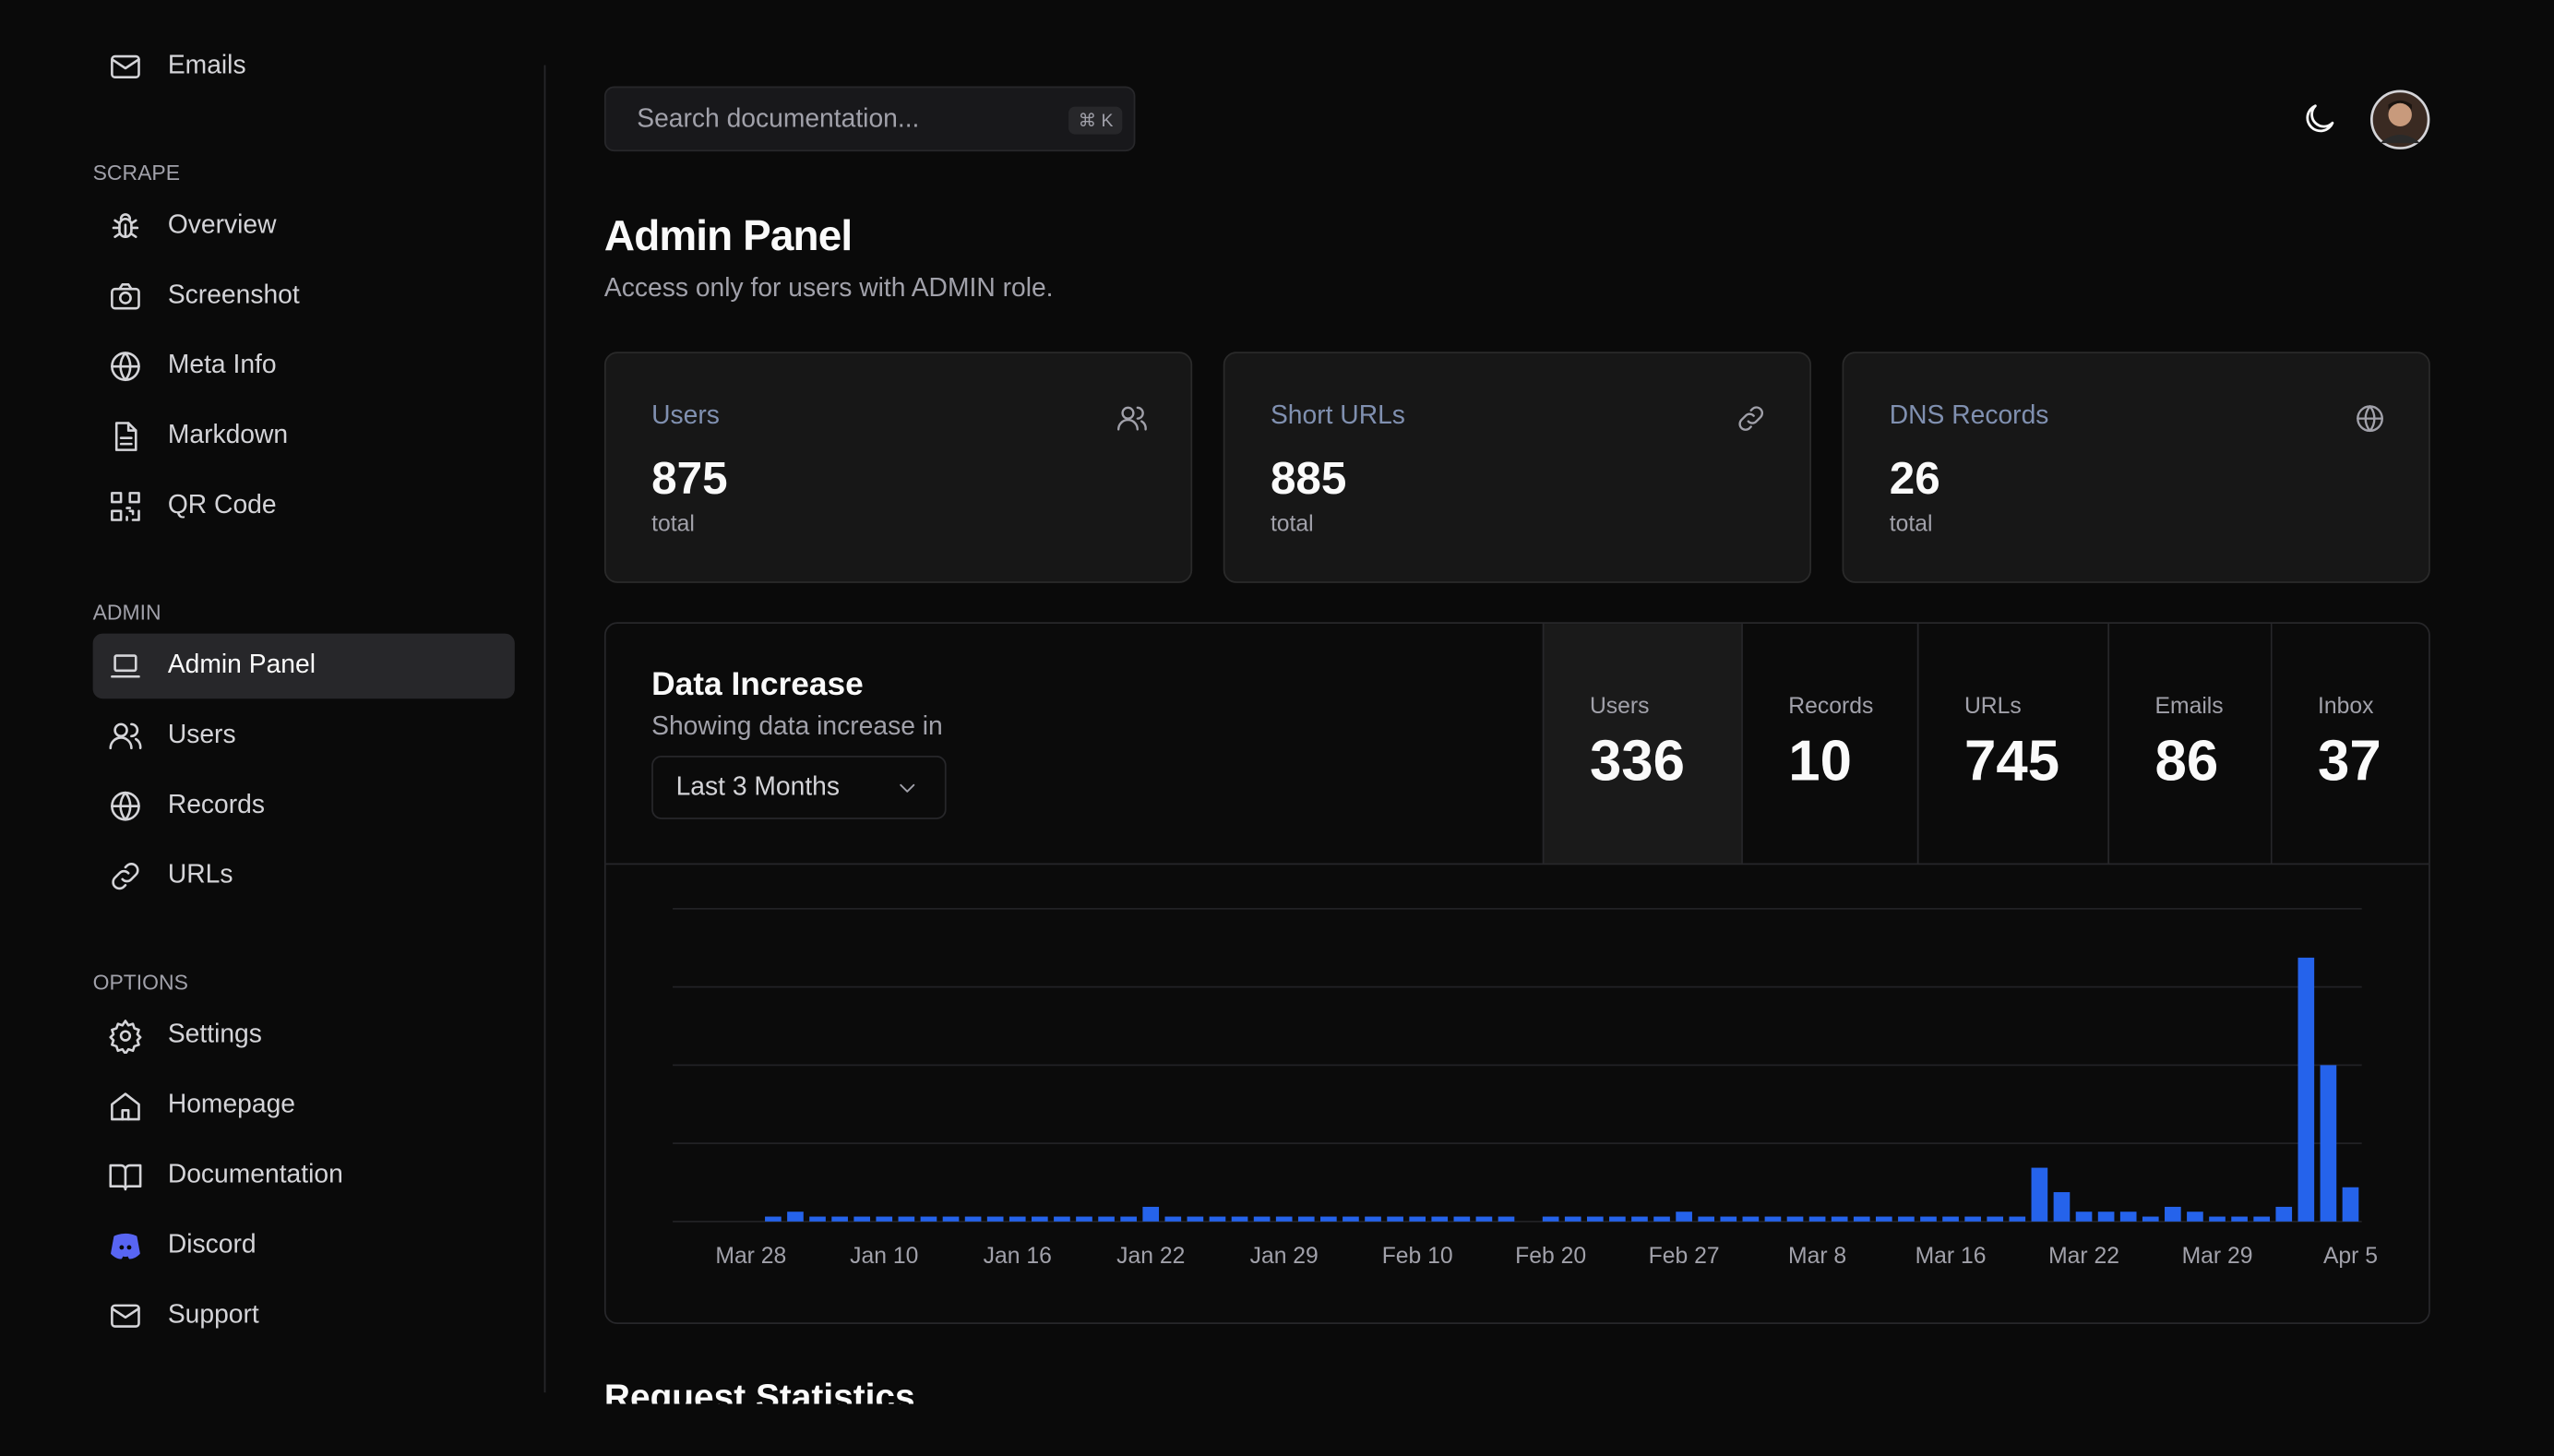 The image size is (2554, 1456). Describe the element at coordinates (136, 172) in the screenshot. I see `nav-section-title: SCRAPE` at that location.